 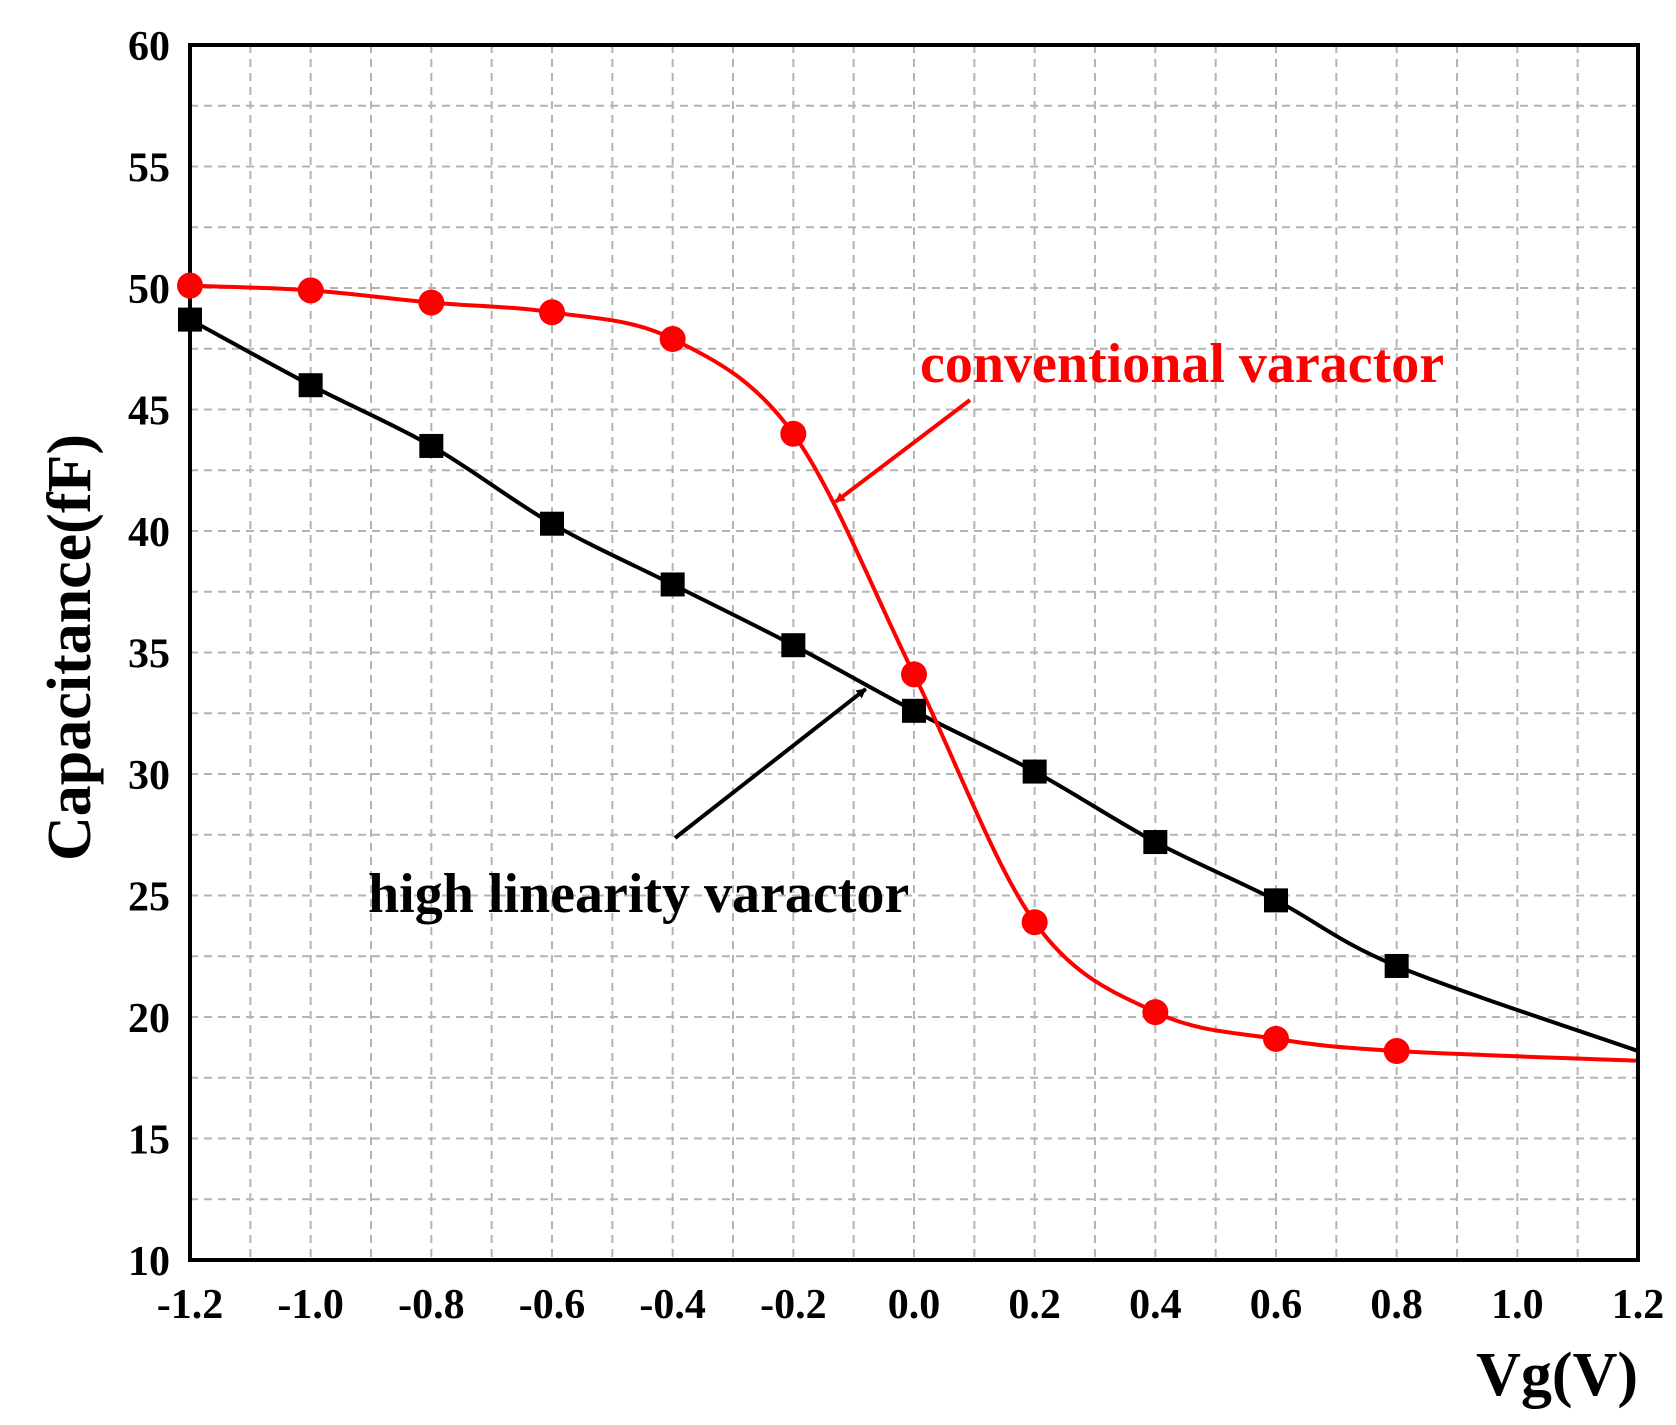 I want to click on y-tick-label: 10, so click(x=149, y=1262).